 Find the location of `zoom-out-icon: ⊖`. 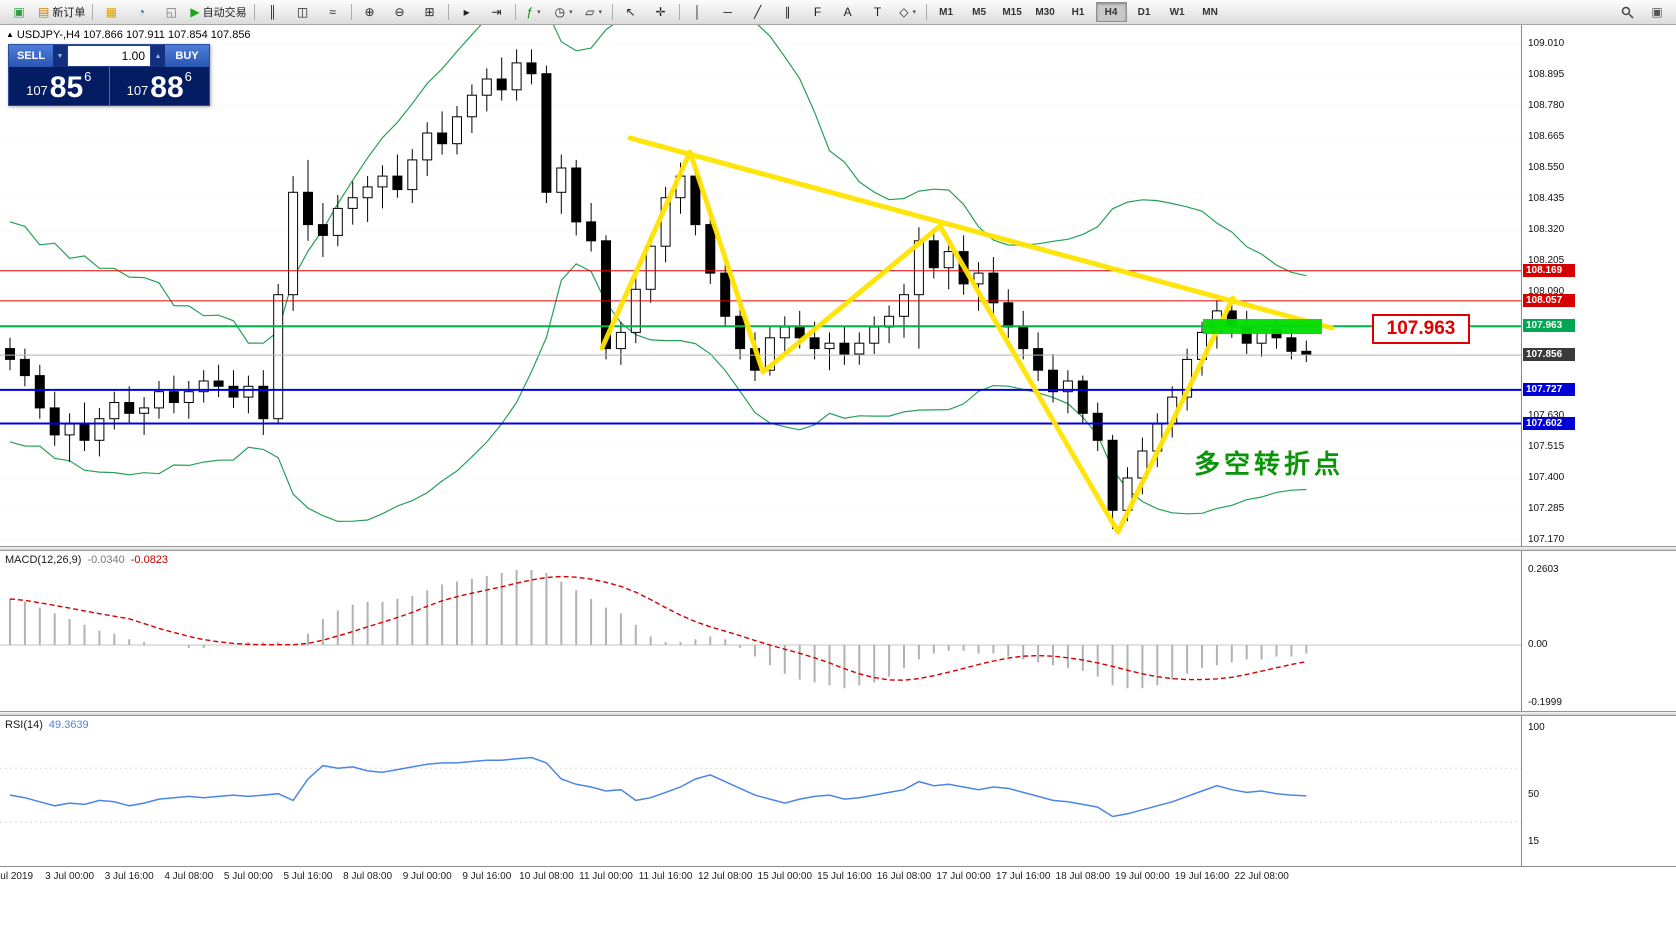

zoom-out-icon: ⊖ is located at coordinates (399, 12).